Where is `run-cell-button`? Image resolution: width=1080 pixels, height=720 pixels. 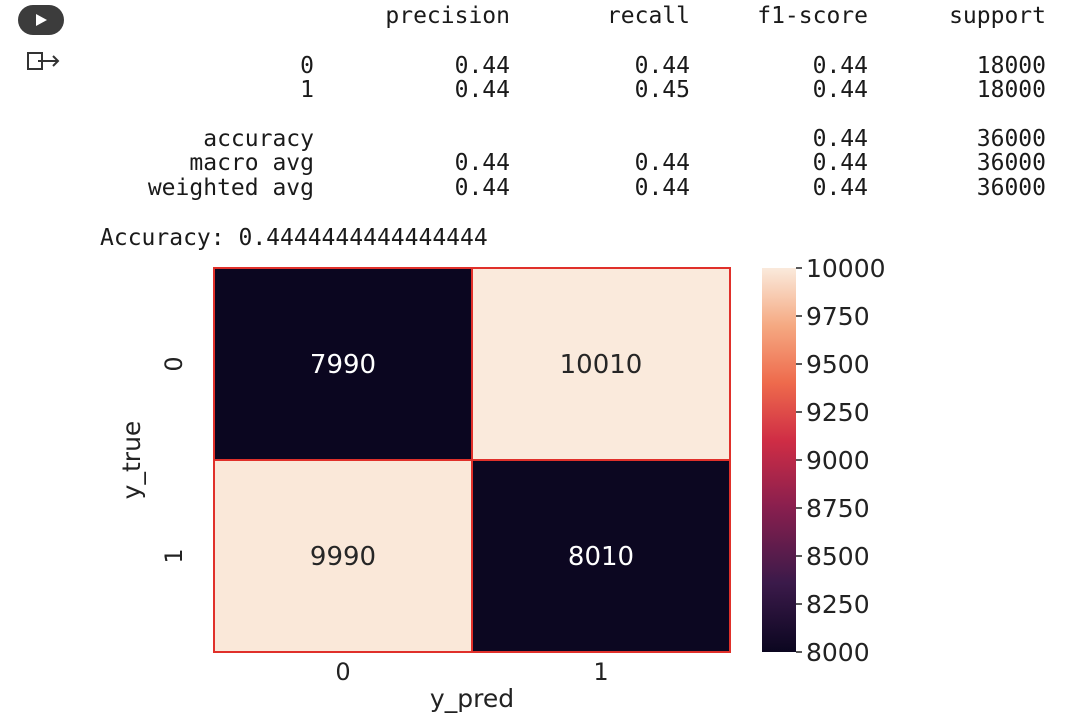 run-cell-button is located at coordinates (41, 20).